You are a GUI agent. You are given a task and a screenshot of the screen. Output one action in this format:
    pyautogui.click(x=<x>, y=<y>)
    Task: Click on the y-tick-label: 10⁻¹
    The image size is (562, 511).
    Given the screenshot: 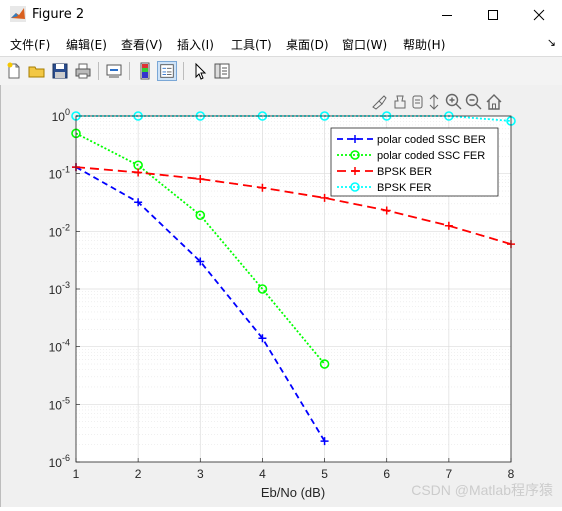 What is the action you would take?
    pyautogui.click(x=59, y=173)
    